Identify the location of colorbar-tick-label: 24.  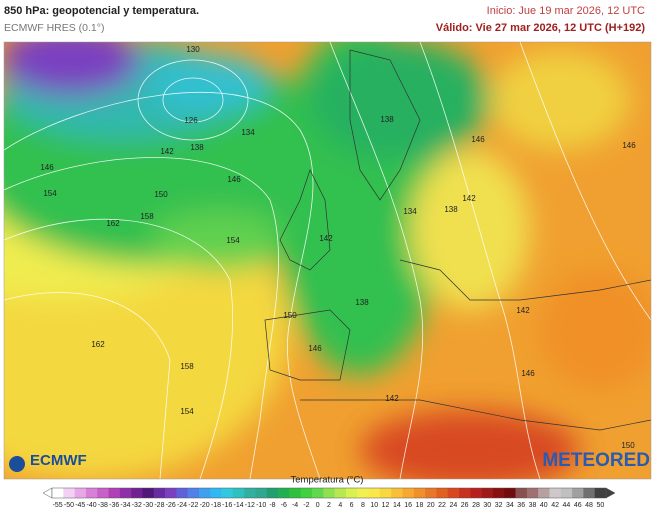
(453, 505).